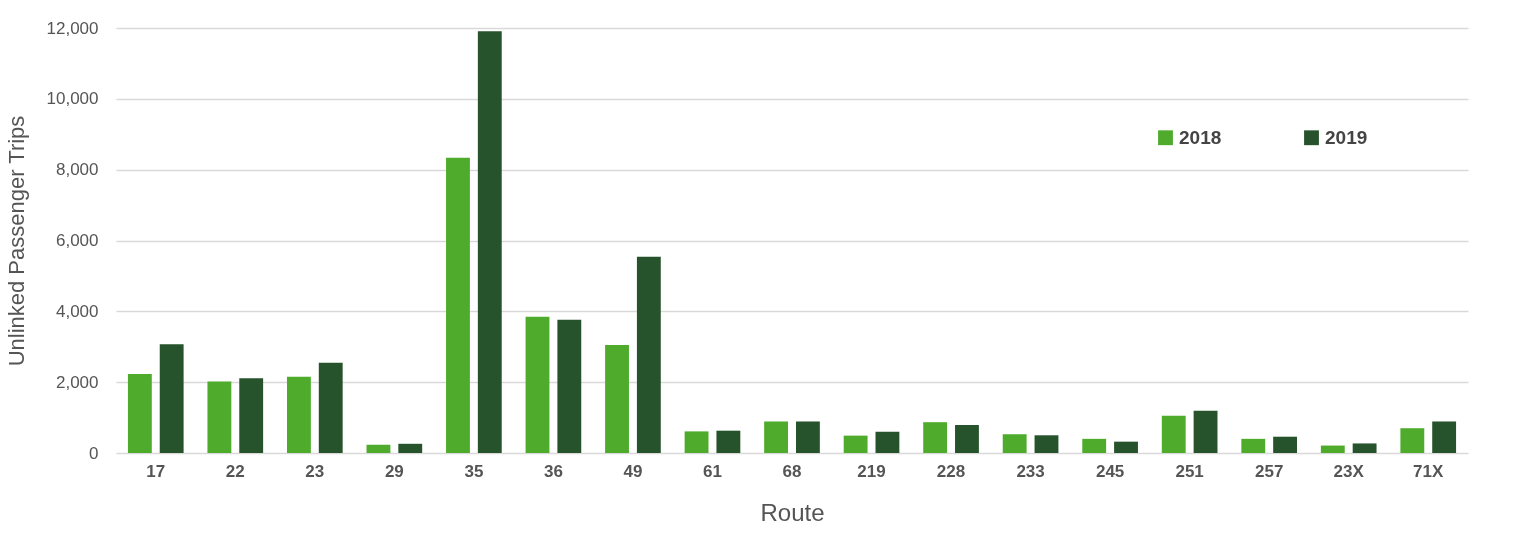 Image resolution: width=1537 pixels, height=548 pixels. What do you see at coordinates (474, 471) in the screenshot?
I see `x-tick-label: 35` at bounding box center [474, 471].